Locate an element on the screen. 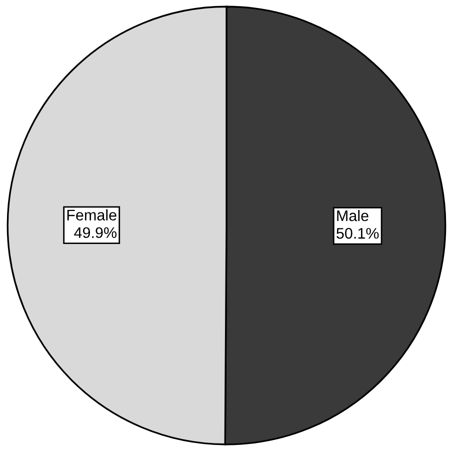 The height and width of the screenshot is (451, 453). slice-label: Female is located at coordinates (91, 214).